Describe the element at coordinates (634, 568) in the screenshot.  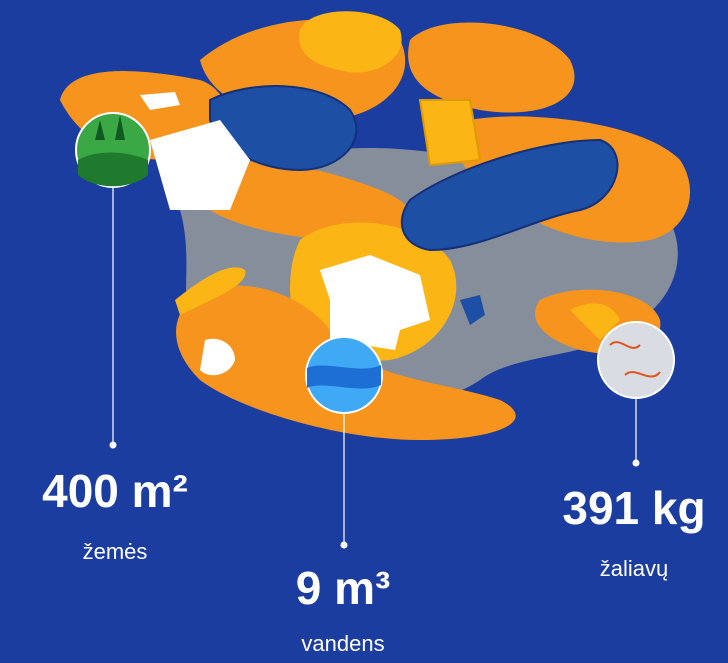
I see `stat-label: žaliavų` at that location.